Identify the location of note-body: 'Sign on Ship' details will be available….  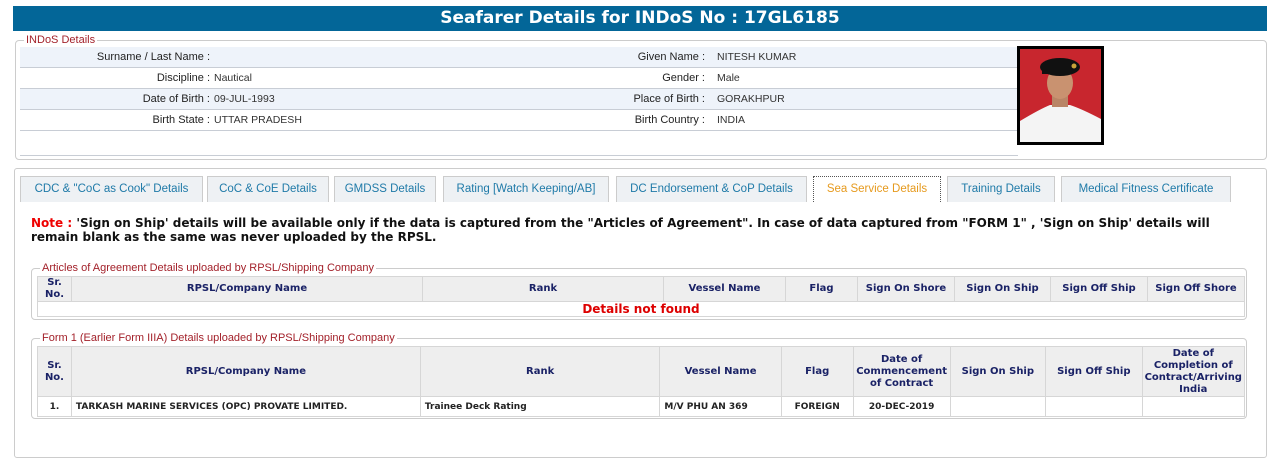
(620, 230).